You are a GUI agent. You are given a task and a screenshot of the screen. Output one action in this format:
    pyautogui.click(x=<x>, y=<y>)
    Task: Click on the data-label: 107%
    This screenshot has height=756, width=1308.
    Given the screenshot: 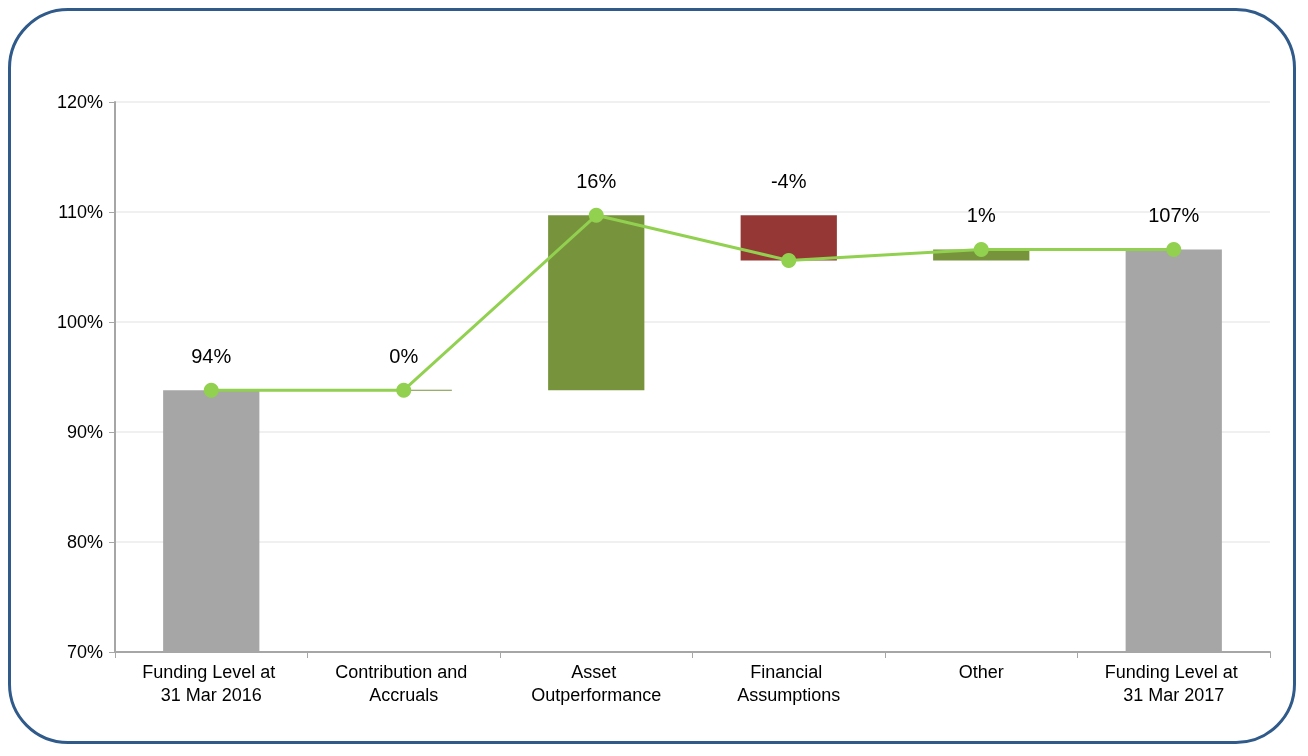 What is the action you would take?
    pyautogui.click(x=1174, y=215)
    